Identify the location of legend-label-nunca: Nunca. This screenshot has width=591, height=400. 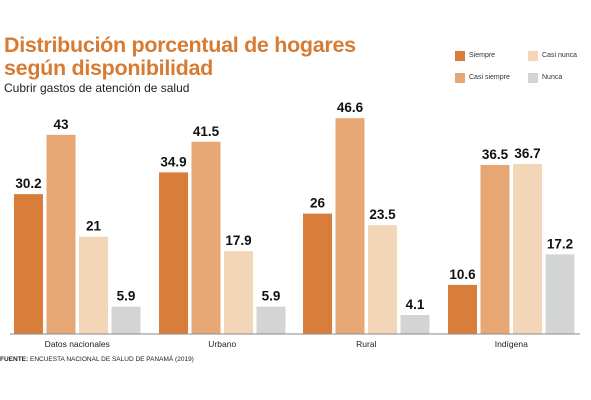
(552, 77).